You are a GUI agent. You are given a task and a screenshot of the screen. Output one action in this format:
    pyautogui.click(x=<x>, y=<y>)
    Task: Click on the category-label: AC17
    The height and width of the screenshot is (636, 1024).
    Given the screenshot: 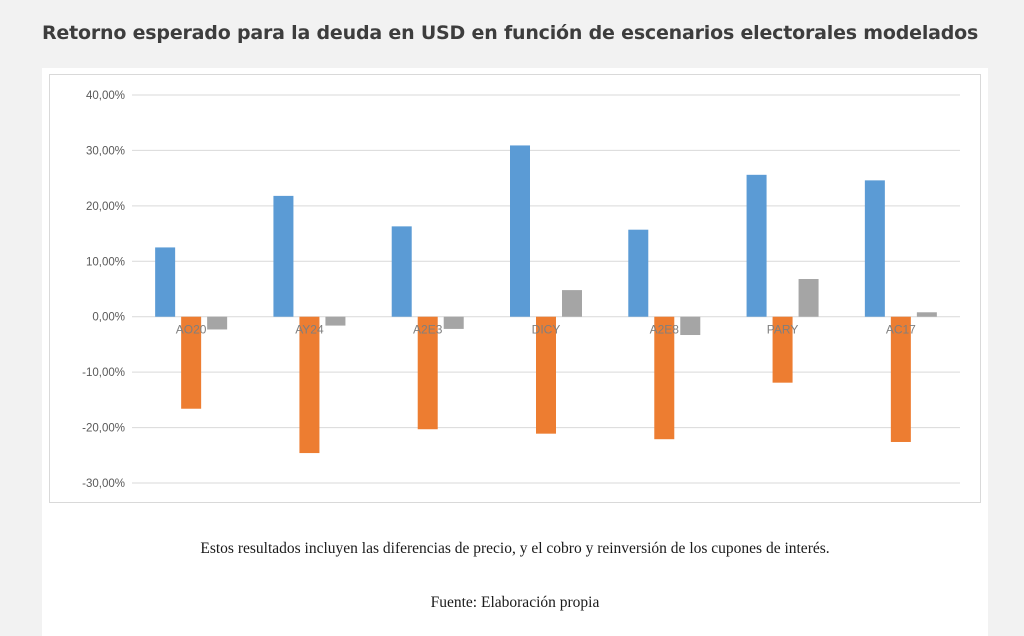 What is the action you would take?
    pyautogui.click(x=901, y=330)
    